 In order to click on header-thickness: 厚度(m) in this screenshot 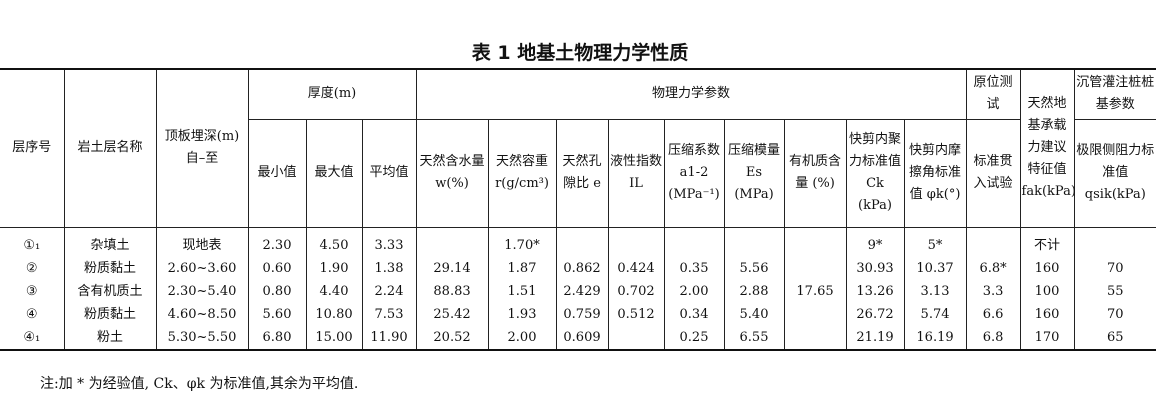, I will do `click(332, 94)`.